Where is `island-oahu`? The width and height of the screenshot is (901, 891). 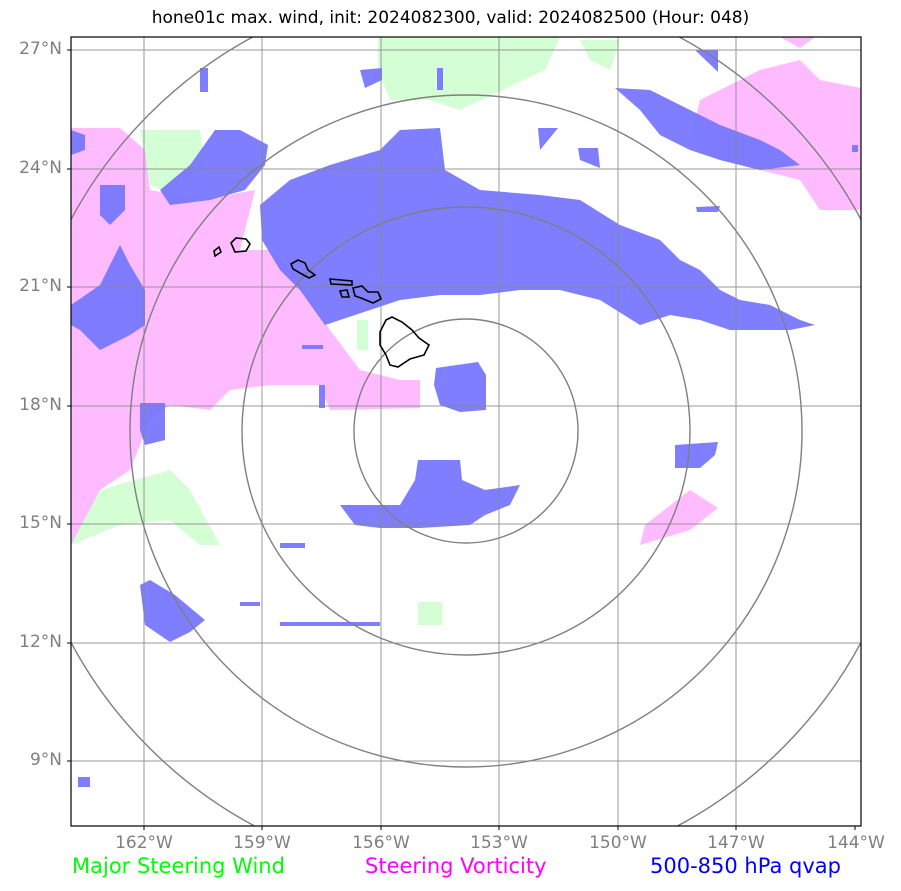
island-oahu is located at coordinates (303, 269).